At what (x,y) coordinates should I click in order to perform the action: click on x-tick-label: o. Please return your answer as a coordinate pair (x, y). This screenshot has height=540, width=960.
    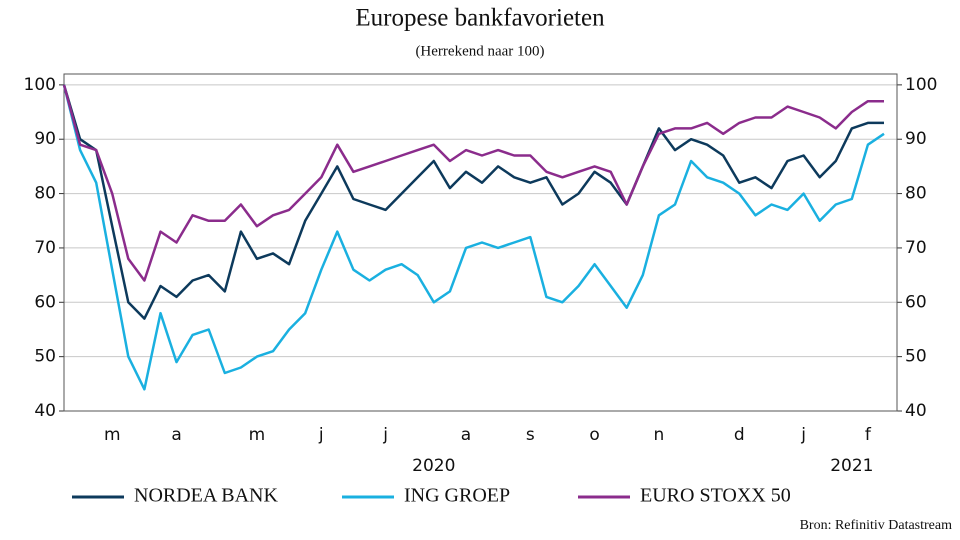
    Looking at the image, I should click on (594, 435).